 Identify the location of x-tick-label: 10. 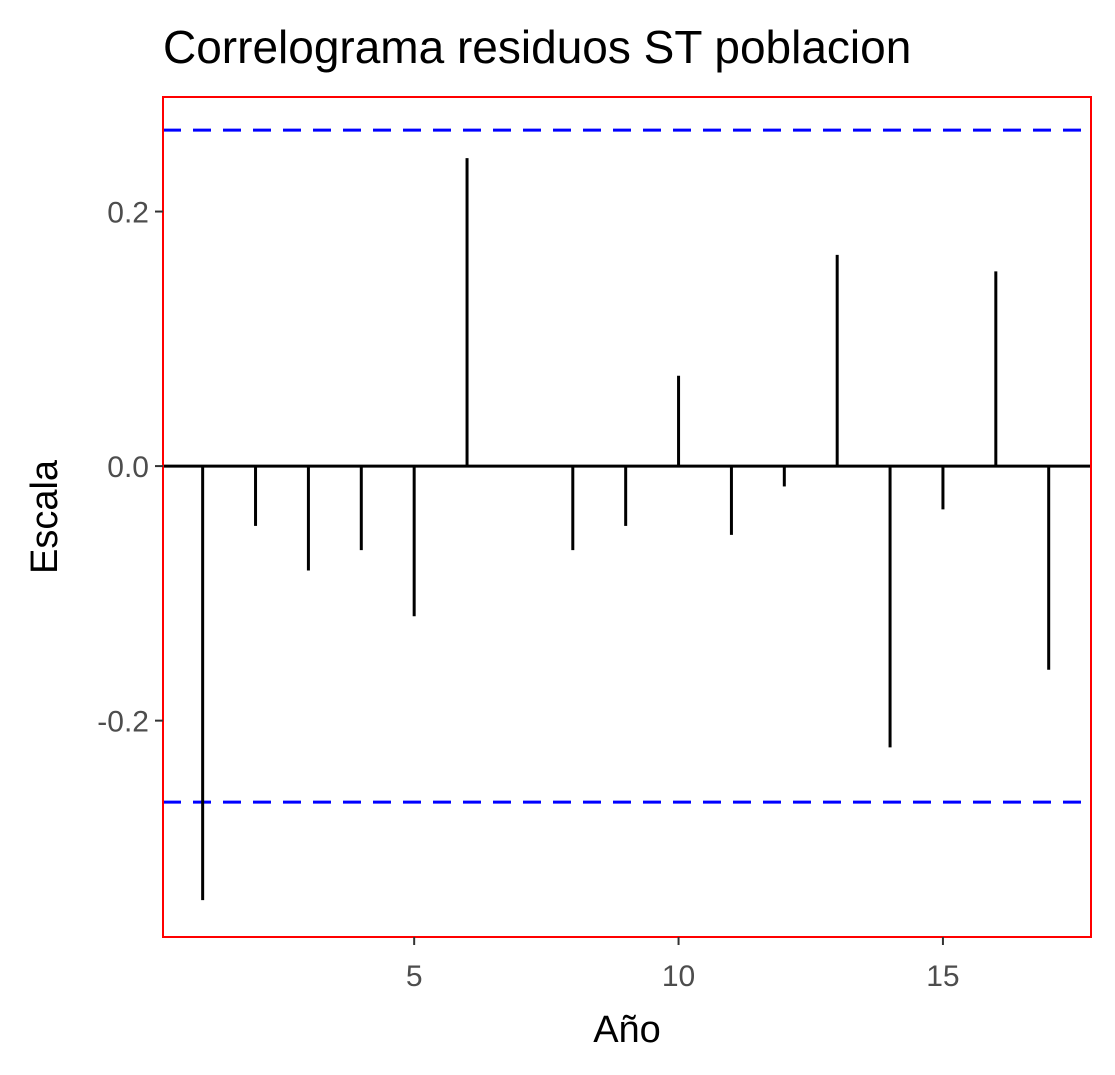
(678, 976).